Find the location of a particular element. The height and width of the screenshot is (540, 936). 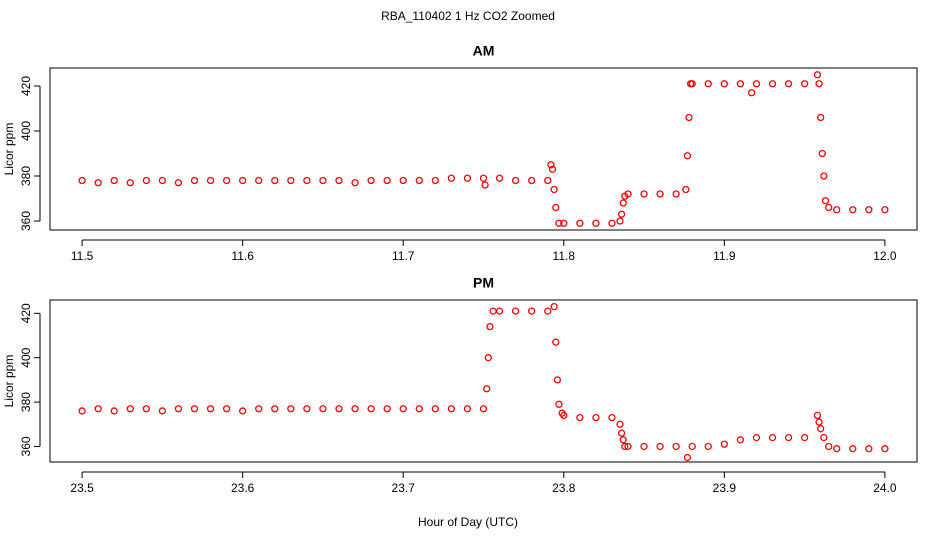

x-tick-label: 23.6 is located at coordinates (243, 488).